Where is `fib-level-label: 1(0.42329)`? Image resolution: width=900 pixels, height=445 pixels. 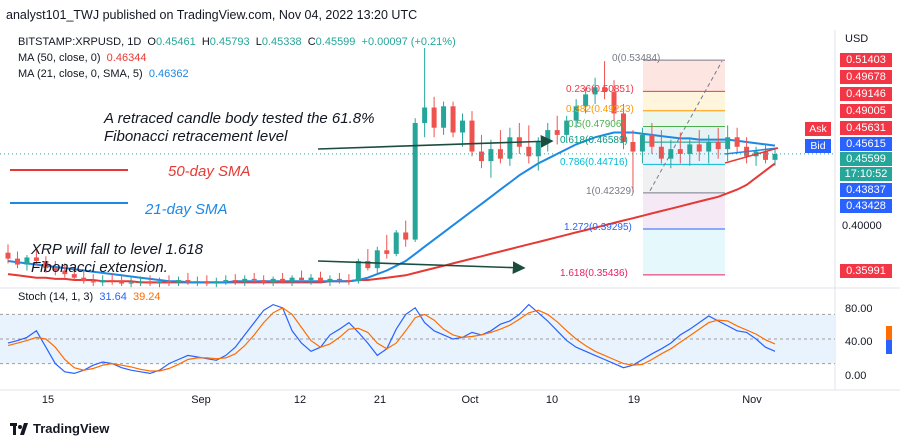
fib-level-label: 1(0.42329) is located at coordinates (610, 191).